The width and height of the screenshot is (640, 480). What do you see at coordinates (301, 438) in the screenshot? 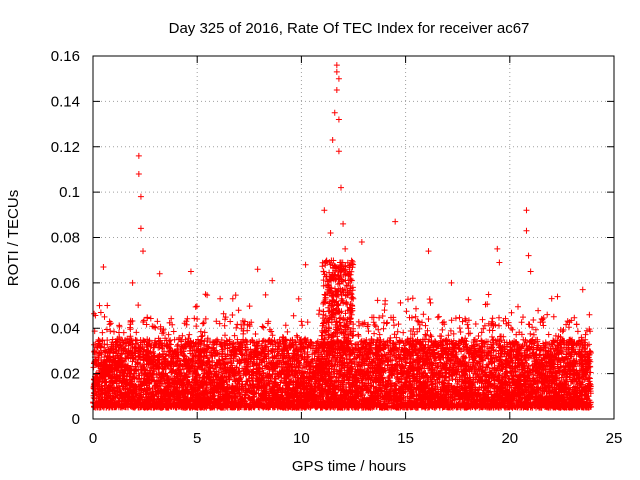
I see `x-tick-label: 10` at bounding box center [301, 438].